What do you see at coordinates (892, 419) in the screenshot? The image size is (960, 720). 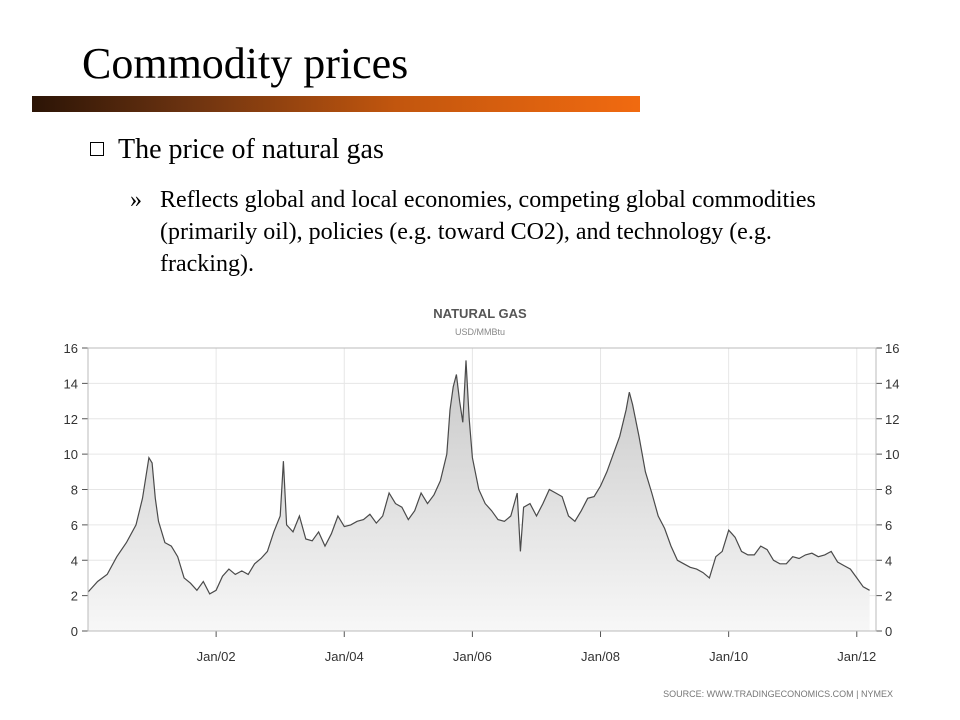 I see `y-tick-label-right: 12` at bounding box center [892, 419].